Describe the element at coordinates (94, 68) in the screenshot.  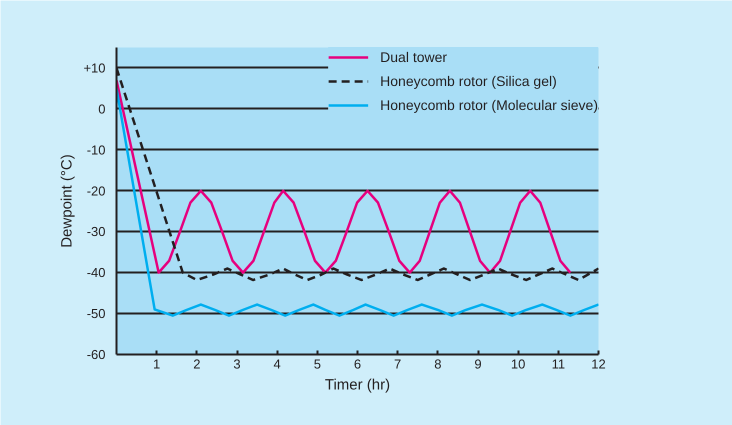
I see `y-tick-label: +10` at that location.